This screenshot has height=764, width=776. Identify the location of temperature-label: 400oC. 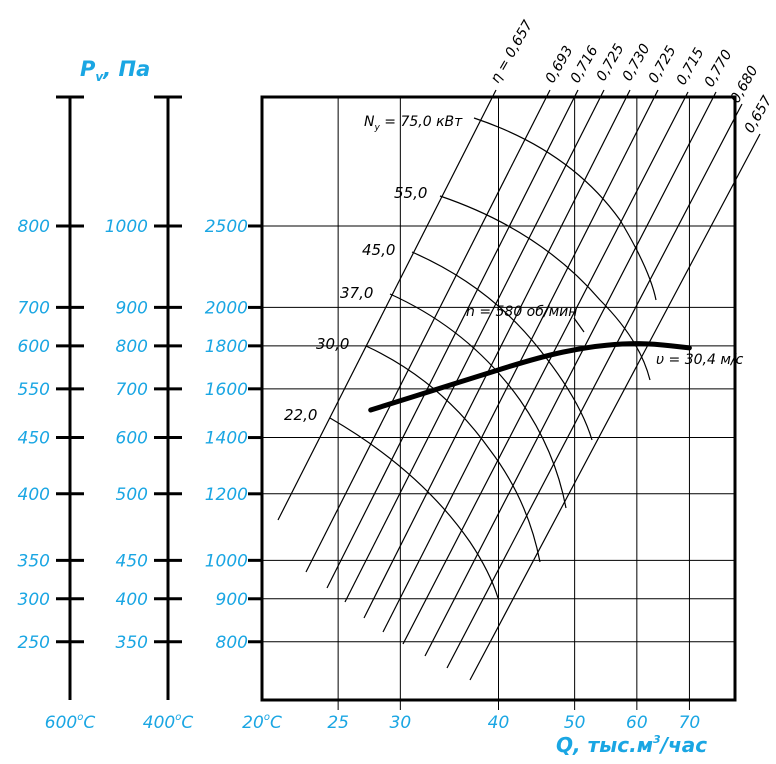
(168, 722).